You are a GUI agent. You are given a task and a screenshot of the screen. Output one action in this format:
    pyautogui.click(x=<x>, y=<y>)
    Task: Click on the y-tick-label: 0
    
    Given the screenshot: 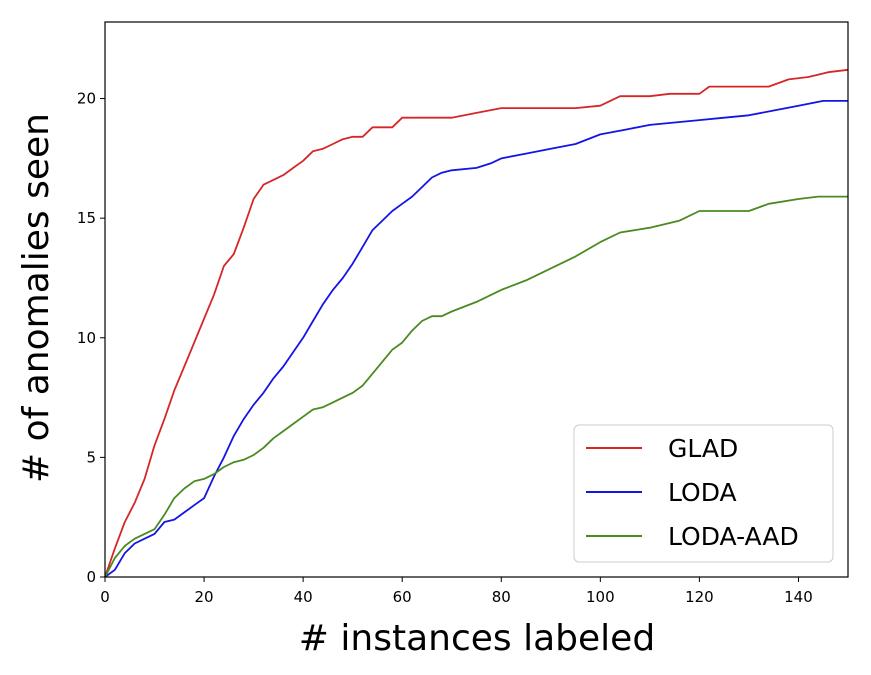 What is the action you would take?
    pyautogui.click(x=91, y=577)
    